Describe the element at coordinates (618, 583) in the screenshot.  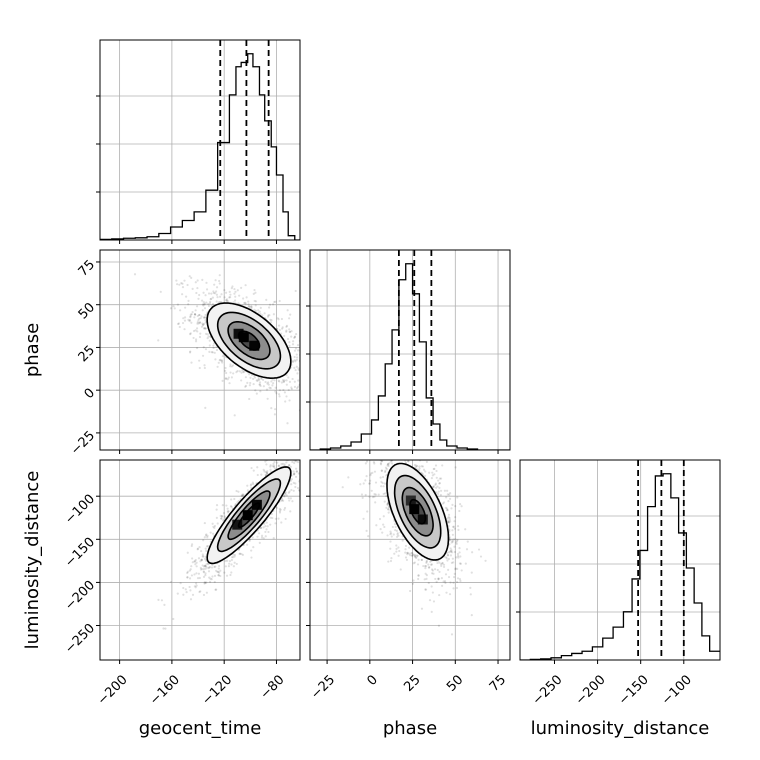
I see `panel-2-2: −250 −200 −150 −100` at that location.